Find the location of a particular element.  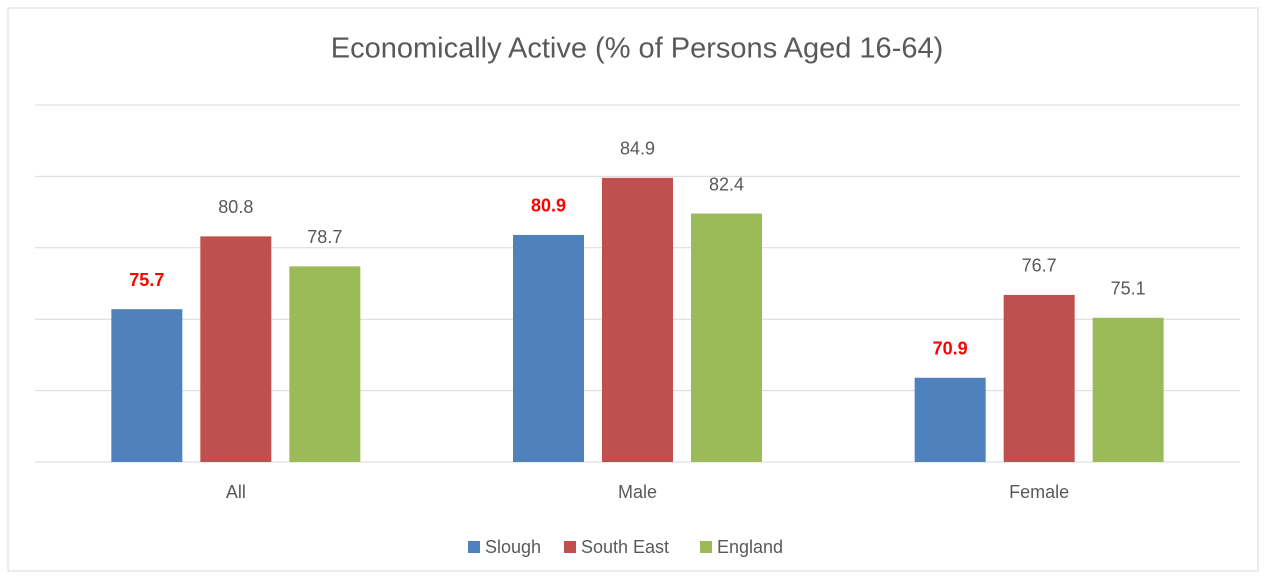

data-label: 80.8 is located at coordinates (235, 207).